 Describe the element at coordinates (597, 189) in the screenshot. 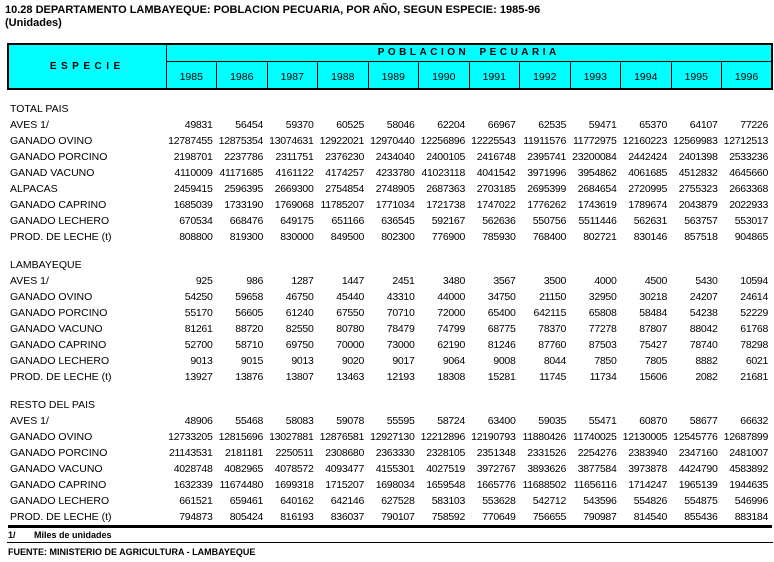

I see `value-cell: 2684654` at that location.